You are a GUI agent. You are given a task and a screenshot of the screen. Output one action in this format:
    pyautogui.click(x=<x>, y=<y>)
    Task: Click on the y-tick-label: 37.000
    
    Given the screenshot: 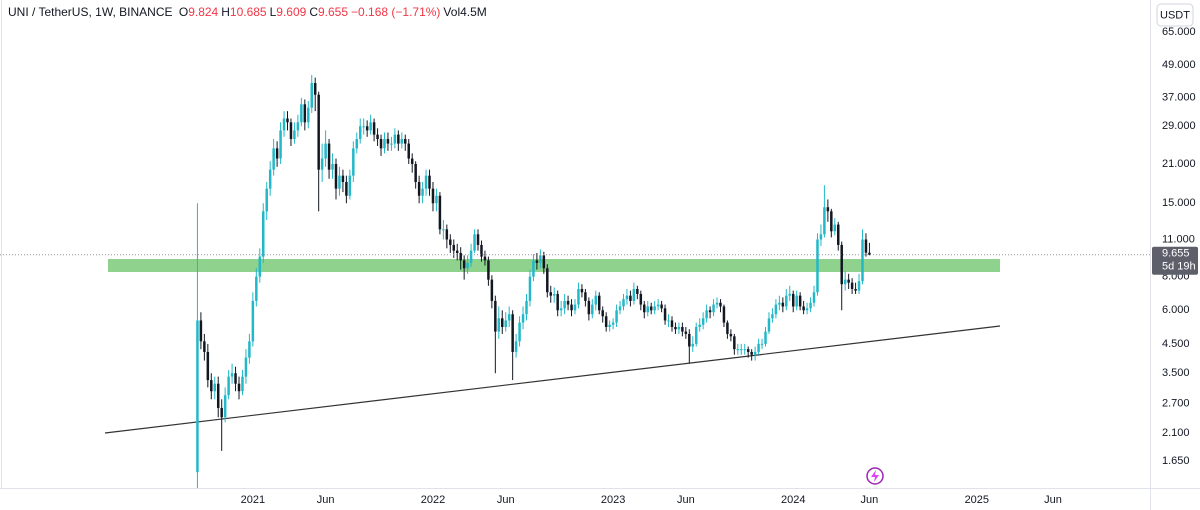 What is the action you would take?
    pyautogui.click(x=1179, y=98)
    